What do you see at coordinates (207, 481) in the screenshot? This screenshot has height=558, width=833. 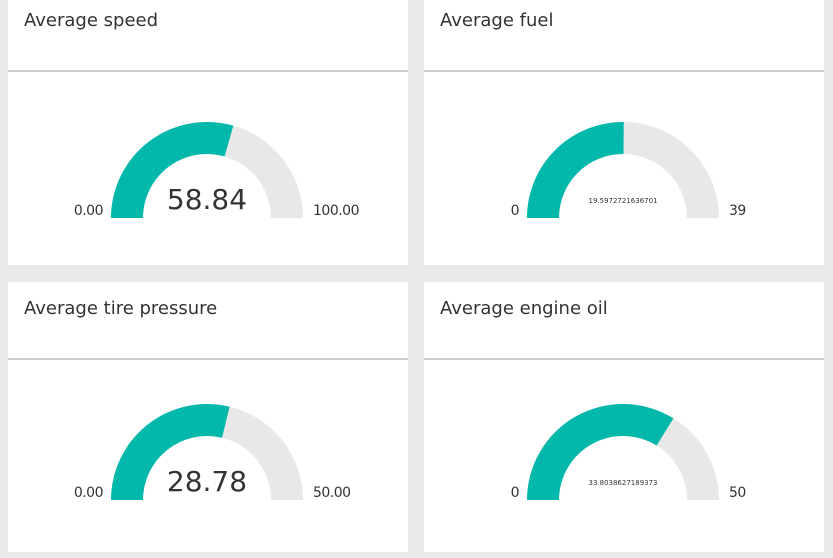 I see `gauge-value: 28.78` at bounding box center [207, 481].